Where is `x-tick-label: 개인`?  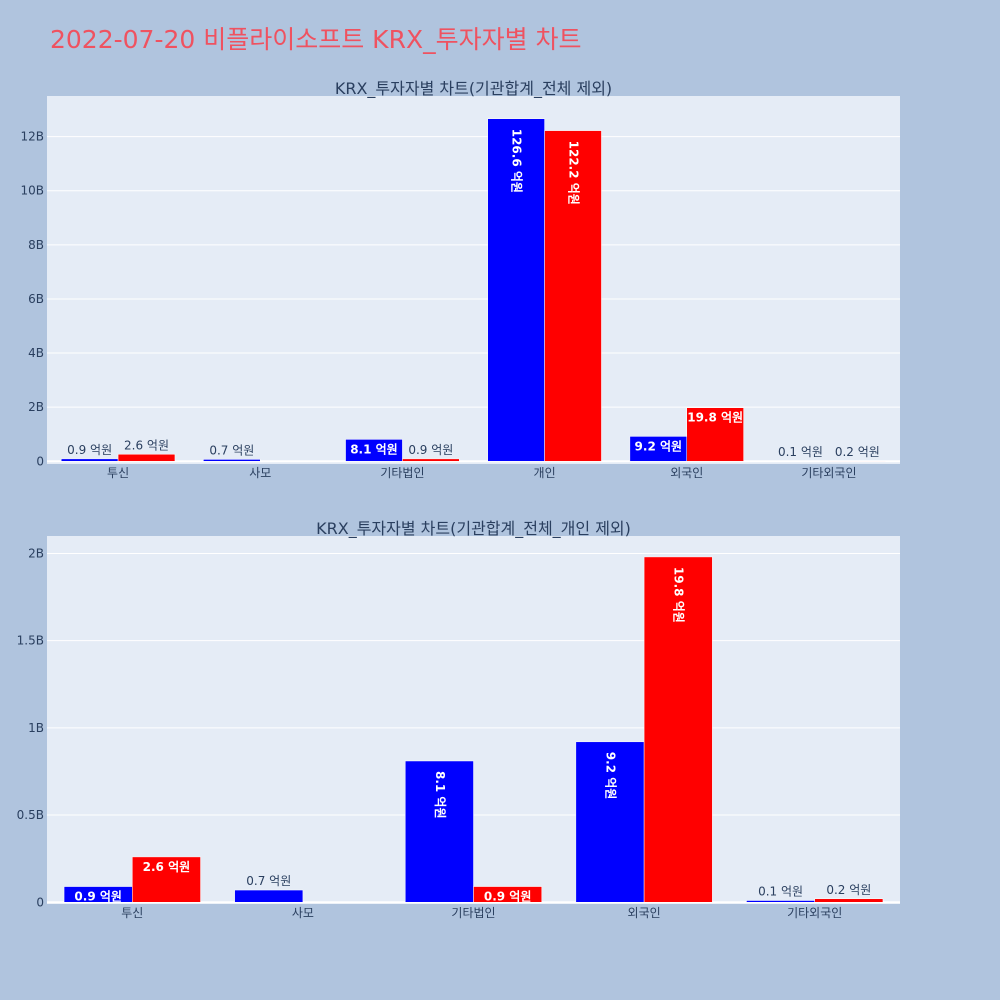
x-tick-label: 개인 is located at coordinates (545, 473).